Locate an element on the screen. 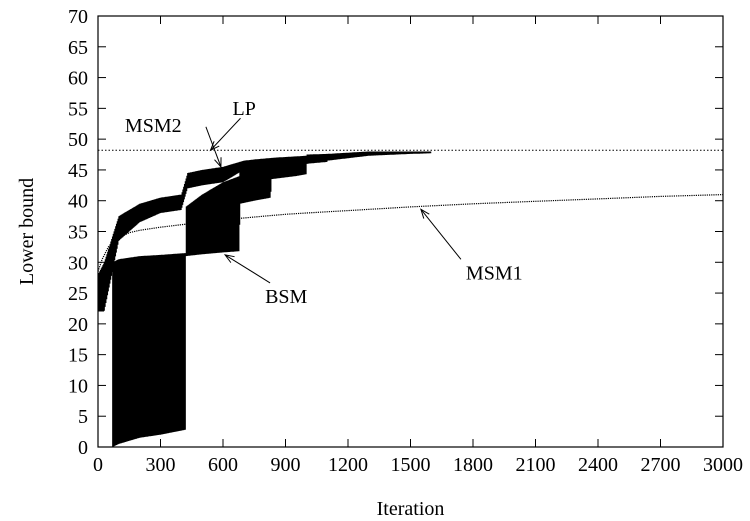 Image resolution: width=750 pixels, height=521 pixels. y-tick-label: 65 is located at coordinates (78, 48).